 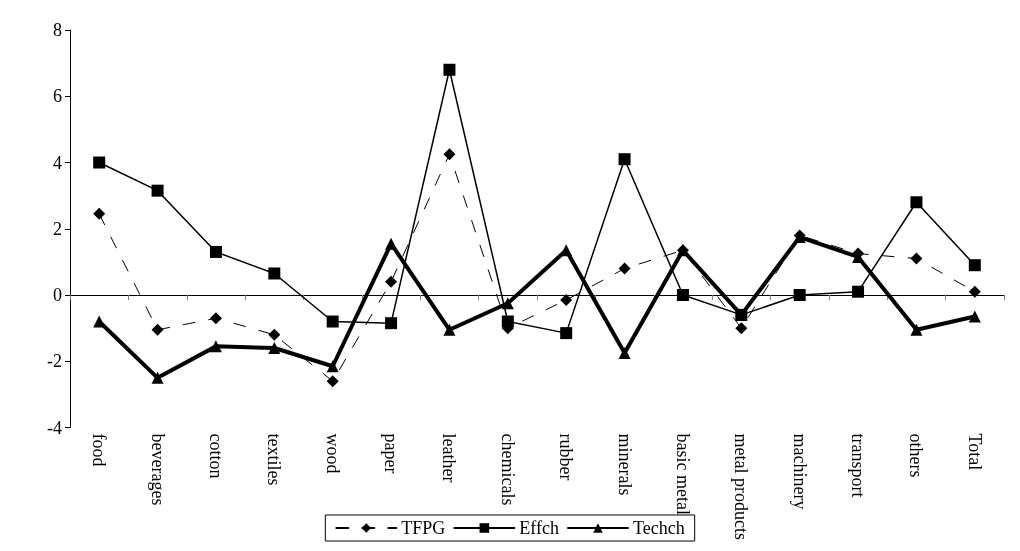 I want to click on x-tick-label: basic metal, so click(x=682, y=474).